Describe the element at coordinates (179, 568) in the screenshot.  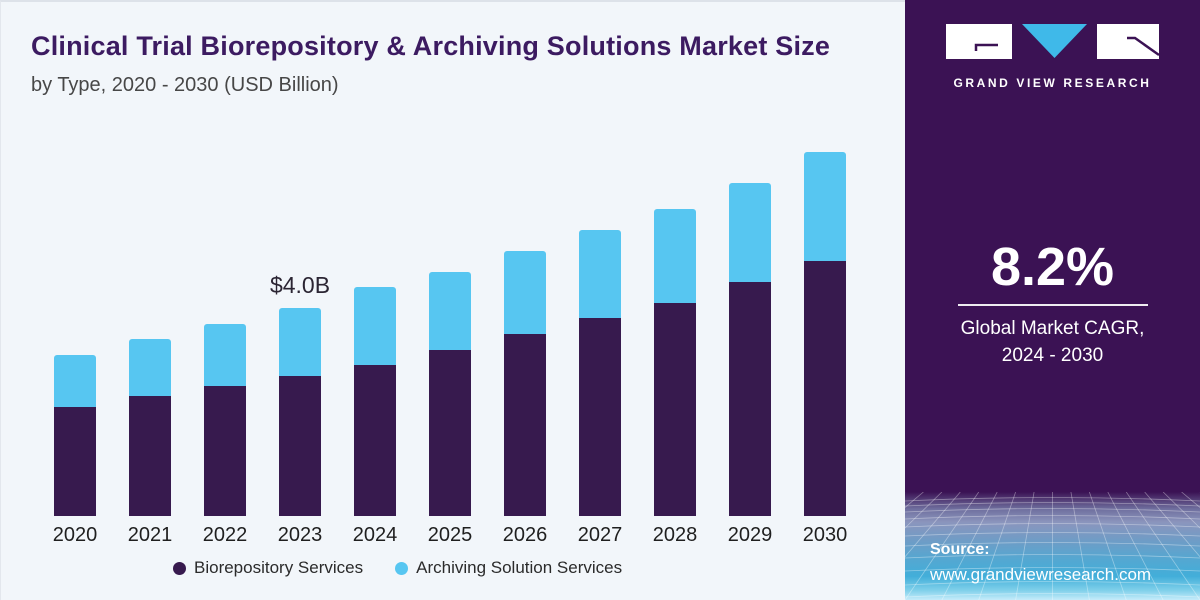
I see `legend-dot-biorepository-icon` at that location.